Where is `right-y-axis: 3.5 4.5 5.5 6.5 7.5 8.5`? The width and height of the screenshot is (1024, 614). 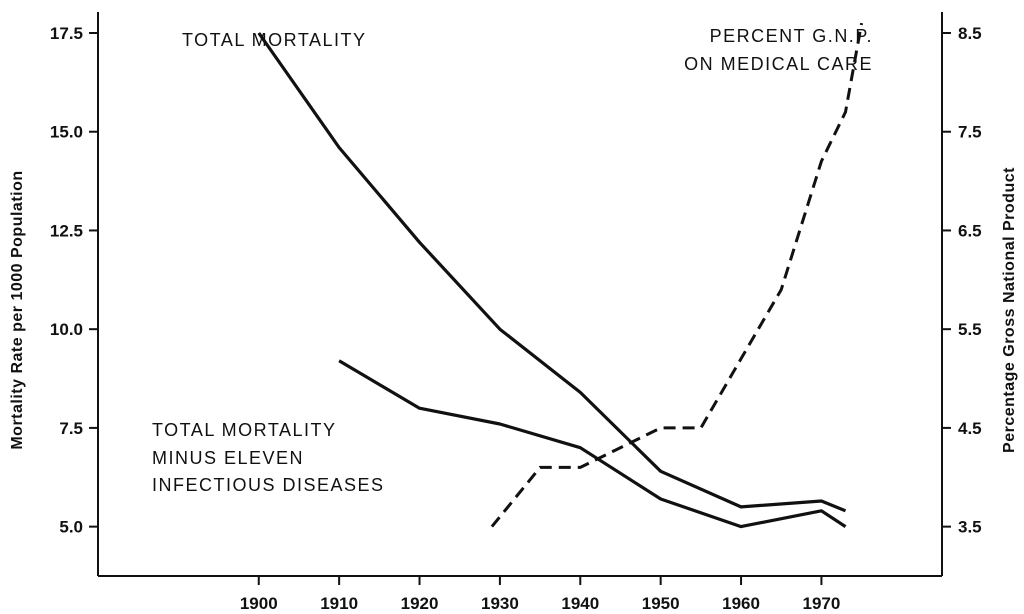
right-y-axis: 3.5 4.5 5.5 6.5 7.5 8.5 is located at coordinates (962, 280).